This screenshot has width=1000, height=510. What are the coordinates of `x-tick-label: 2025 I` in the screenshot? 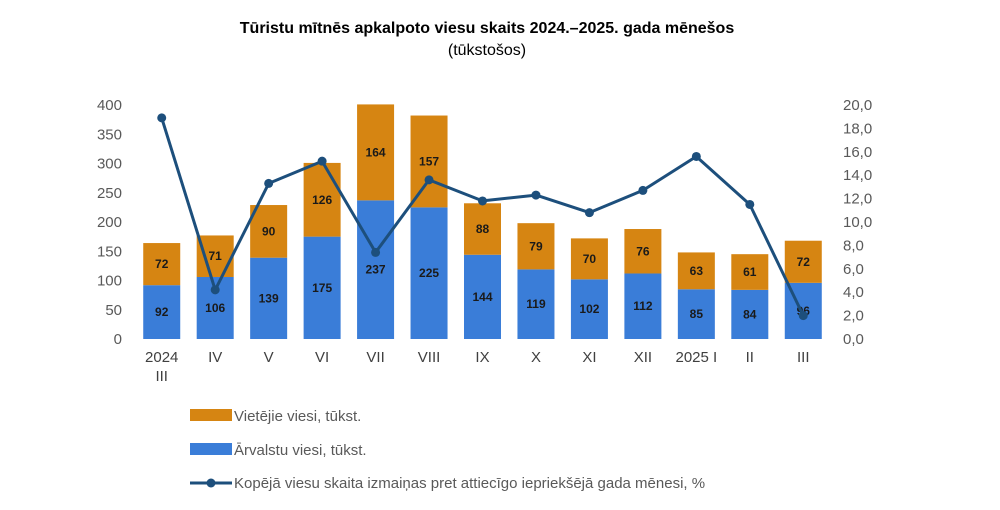 It's located at (696, 357).